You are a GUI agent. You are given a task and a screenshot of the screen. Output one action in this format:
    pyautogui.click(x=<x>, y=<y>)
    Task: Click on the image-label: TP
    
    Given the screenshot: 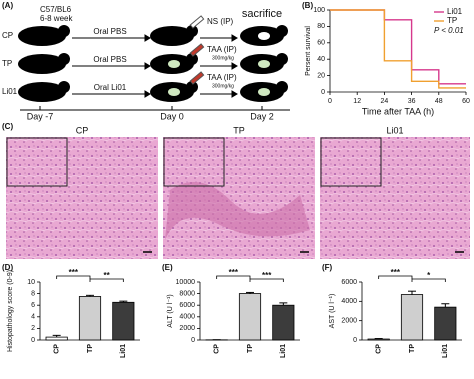 What is the action you would take?
    pyautogui.click(x=239, y=130)
    